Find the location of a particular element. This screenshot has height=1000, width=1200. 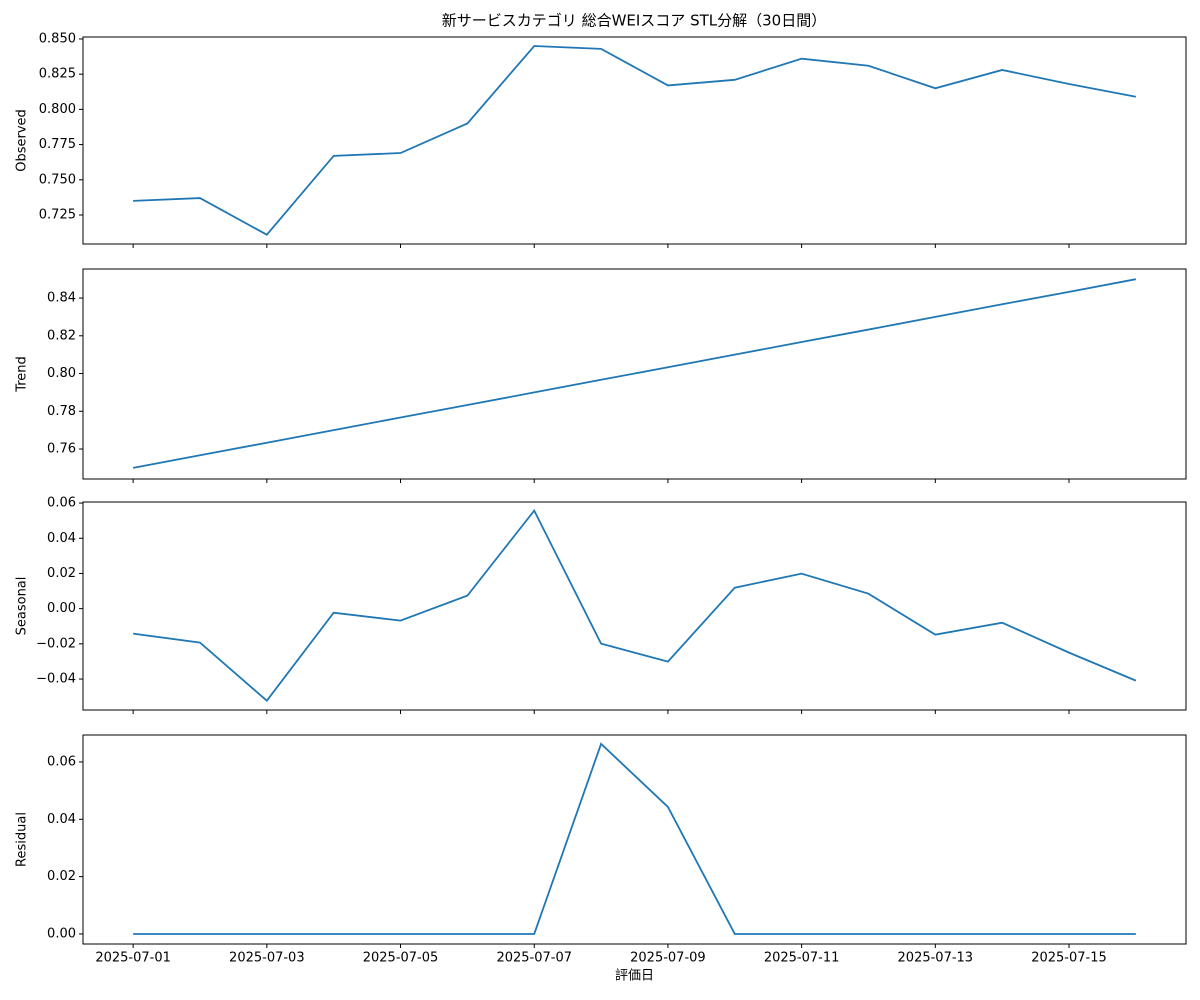

y-tick-label: 0.76 is located at coordinates (61, 449).